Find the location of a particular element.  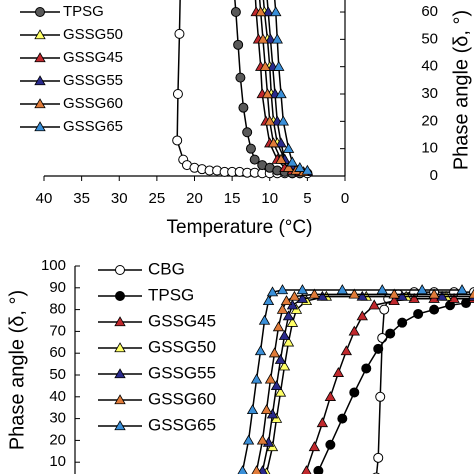

x-tick-label: 10 is located at coordinates (269, 198).